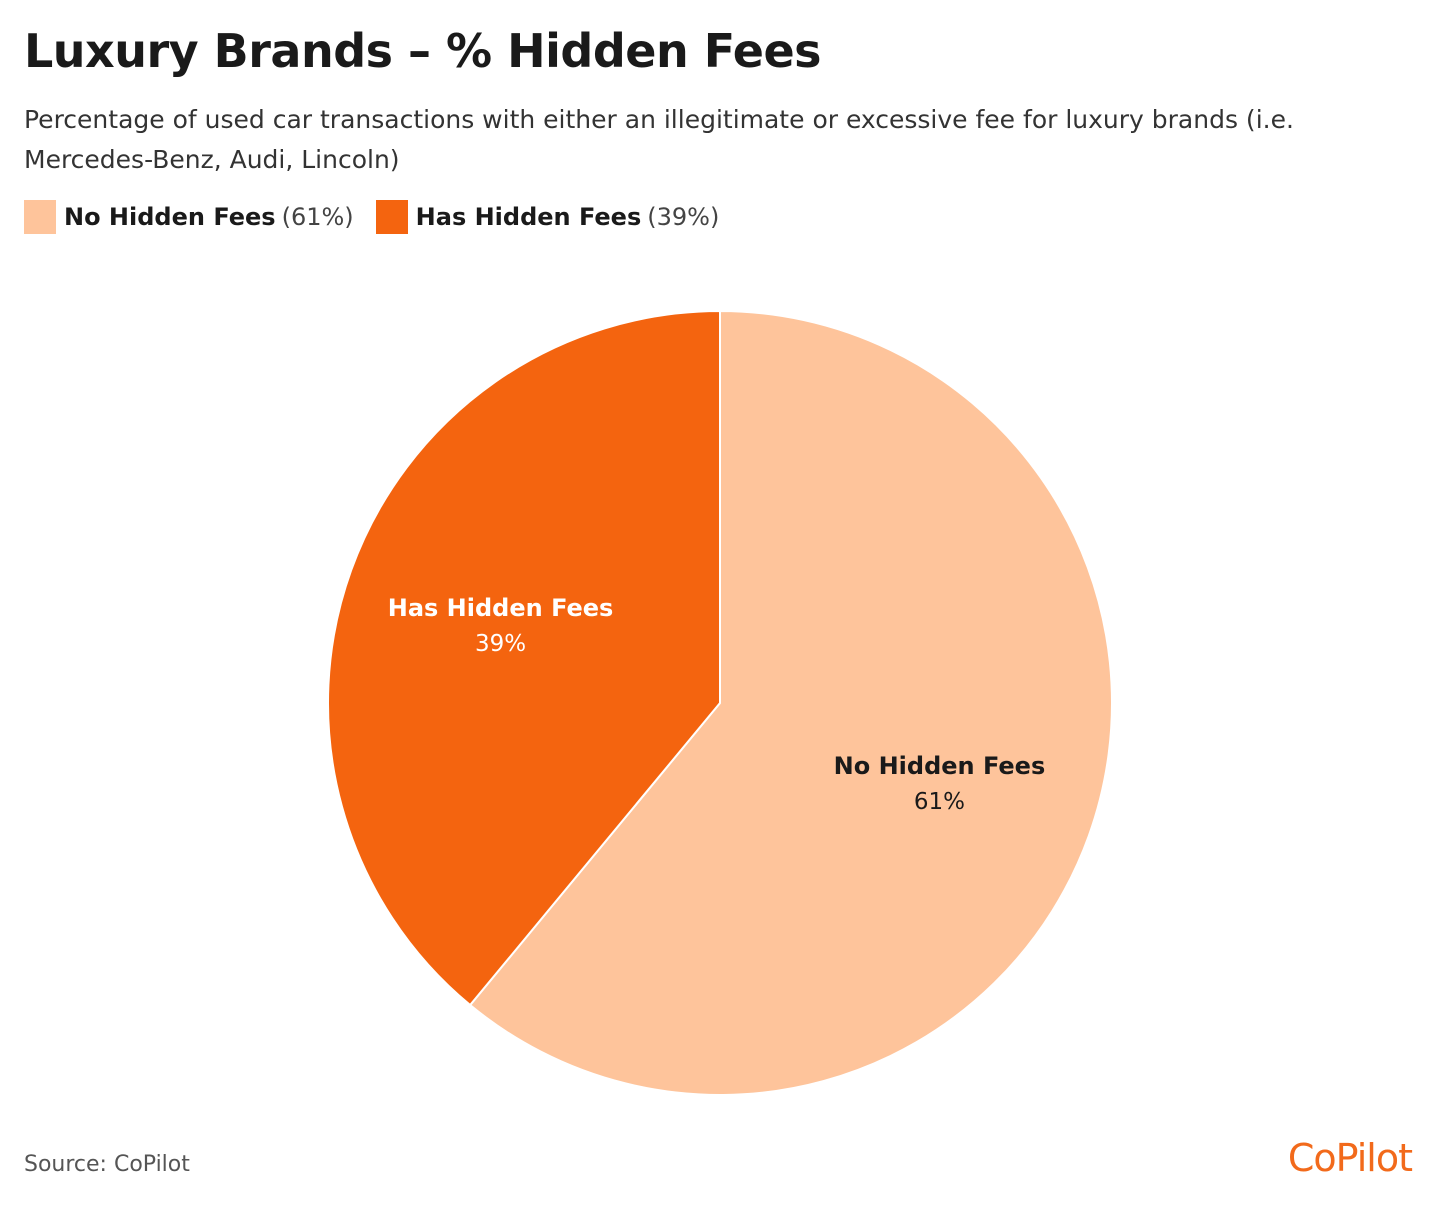 The width and height of the screenshot is (1440, 1208). Describe the element at coordinates (317, 217) in the screenshot. I see `legend-percent: (61%)` at that location.